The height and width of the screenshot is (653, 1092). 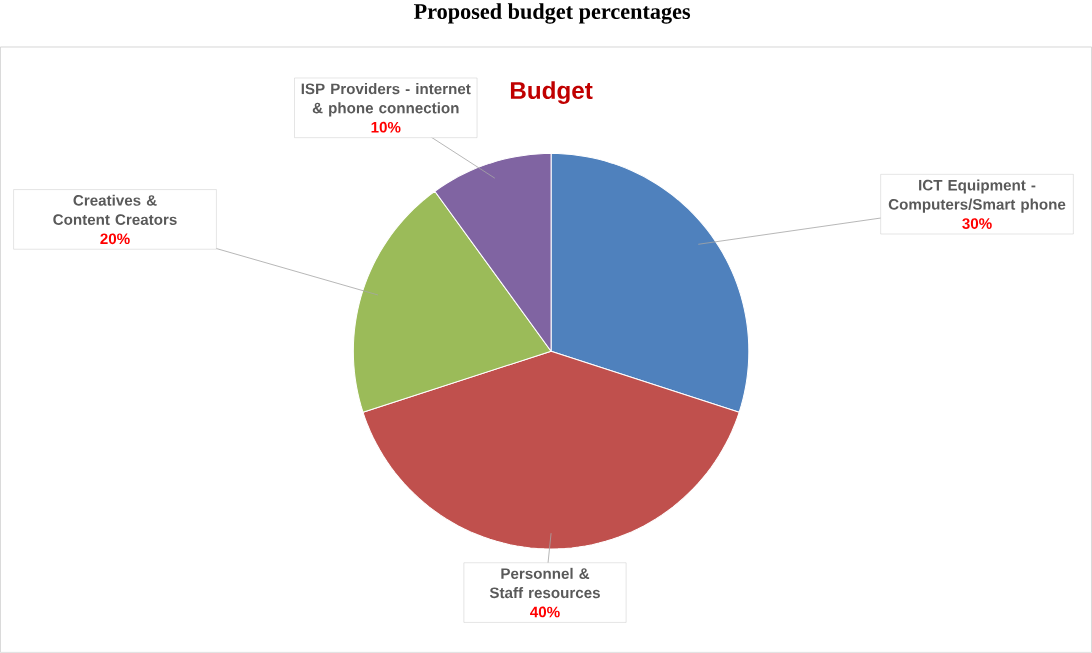 What do you see at coordinates (552, 13) in the screenshot?
I see `chart-title: Proposed budget percentages` at bounding box center [552, 13].